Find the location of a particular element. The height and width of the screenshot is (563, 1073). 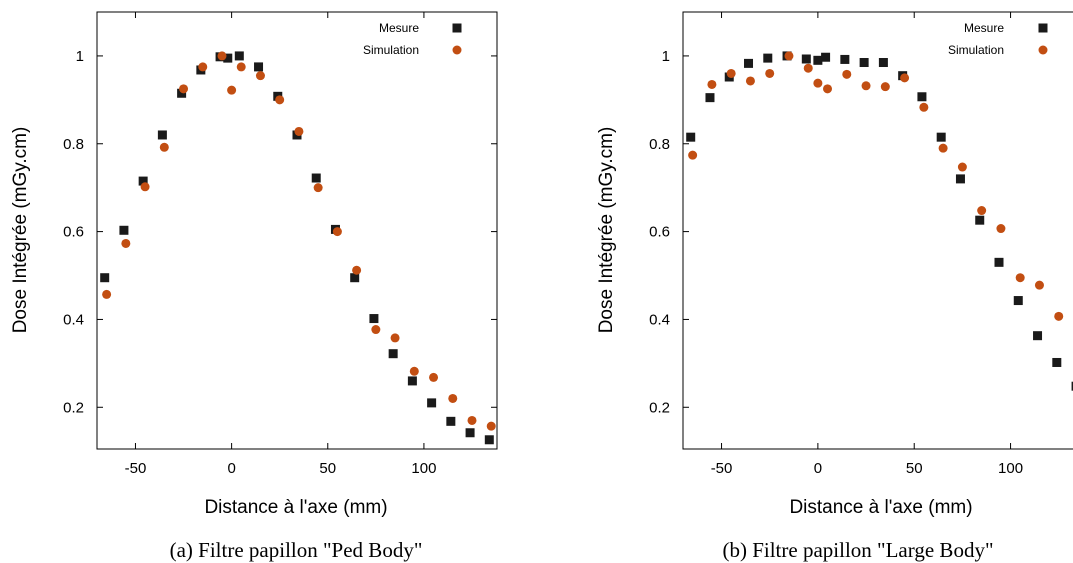

legend: Mesure Simulation is located at coordinates (412, 39).